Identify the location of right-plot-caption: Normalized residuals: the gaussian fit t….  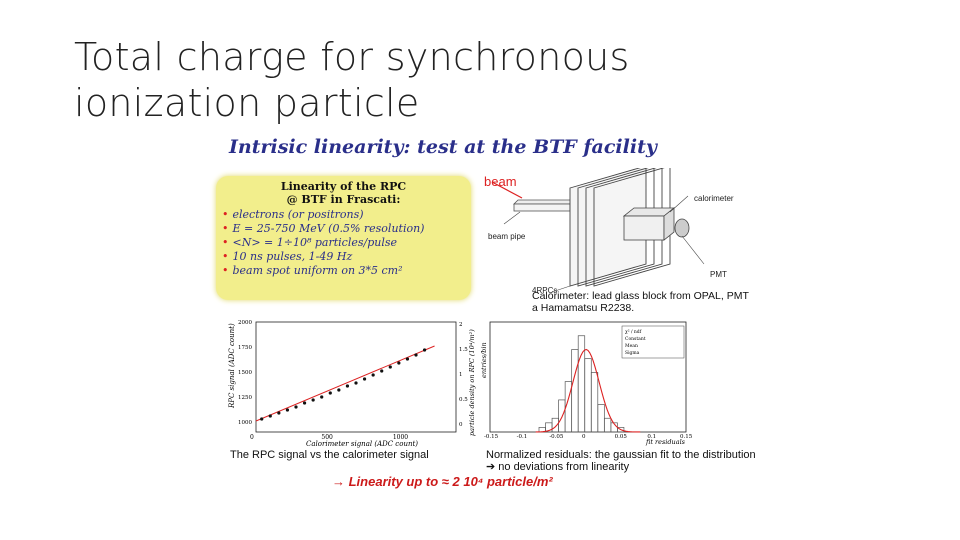
(621, 461).